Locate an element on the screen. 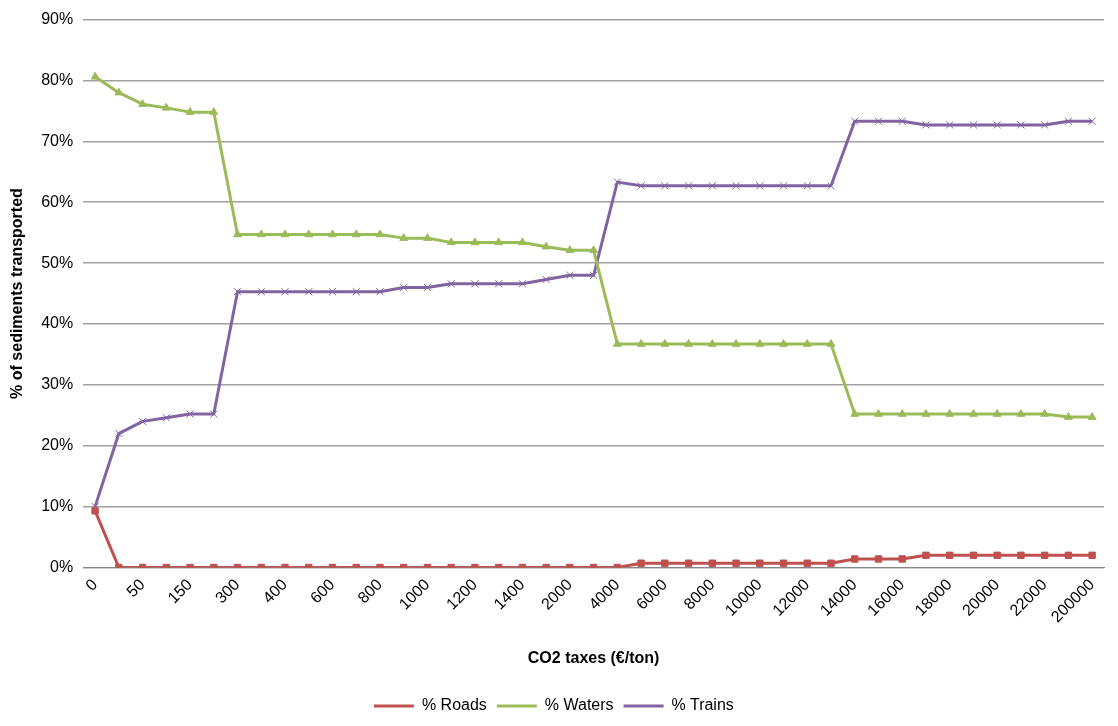 This screenshot has width=1118, height=726. y-axis-title: % of sediments transported is located at coordinates (17, 293).